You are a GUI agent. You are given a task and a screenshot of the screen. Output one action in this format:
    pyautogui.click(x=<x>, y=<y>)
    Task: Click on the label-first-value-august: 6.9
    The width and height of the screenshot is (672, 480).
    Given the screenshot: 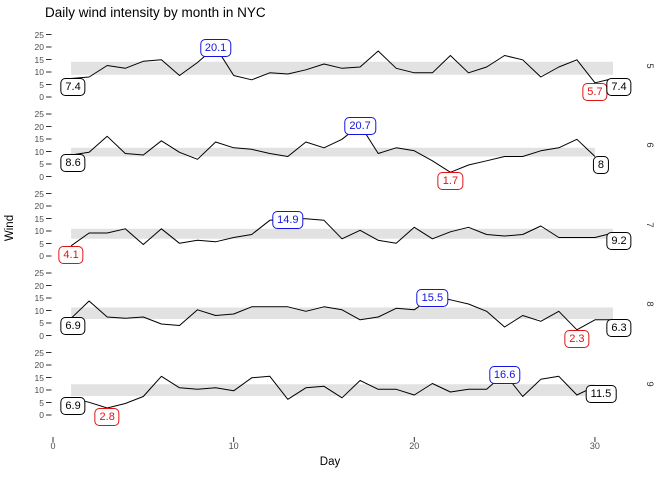 What is the action you would take?
    pyautogui.click(x=73, y=326)
    